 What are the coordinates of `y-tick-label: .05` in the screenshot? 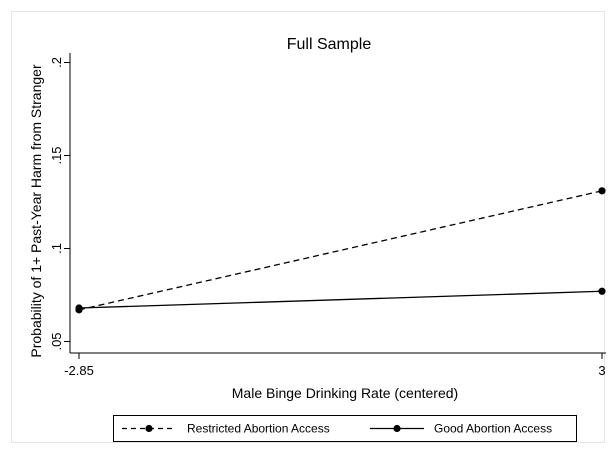 It's located at (56, 341).